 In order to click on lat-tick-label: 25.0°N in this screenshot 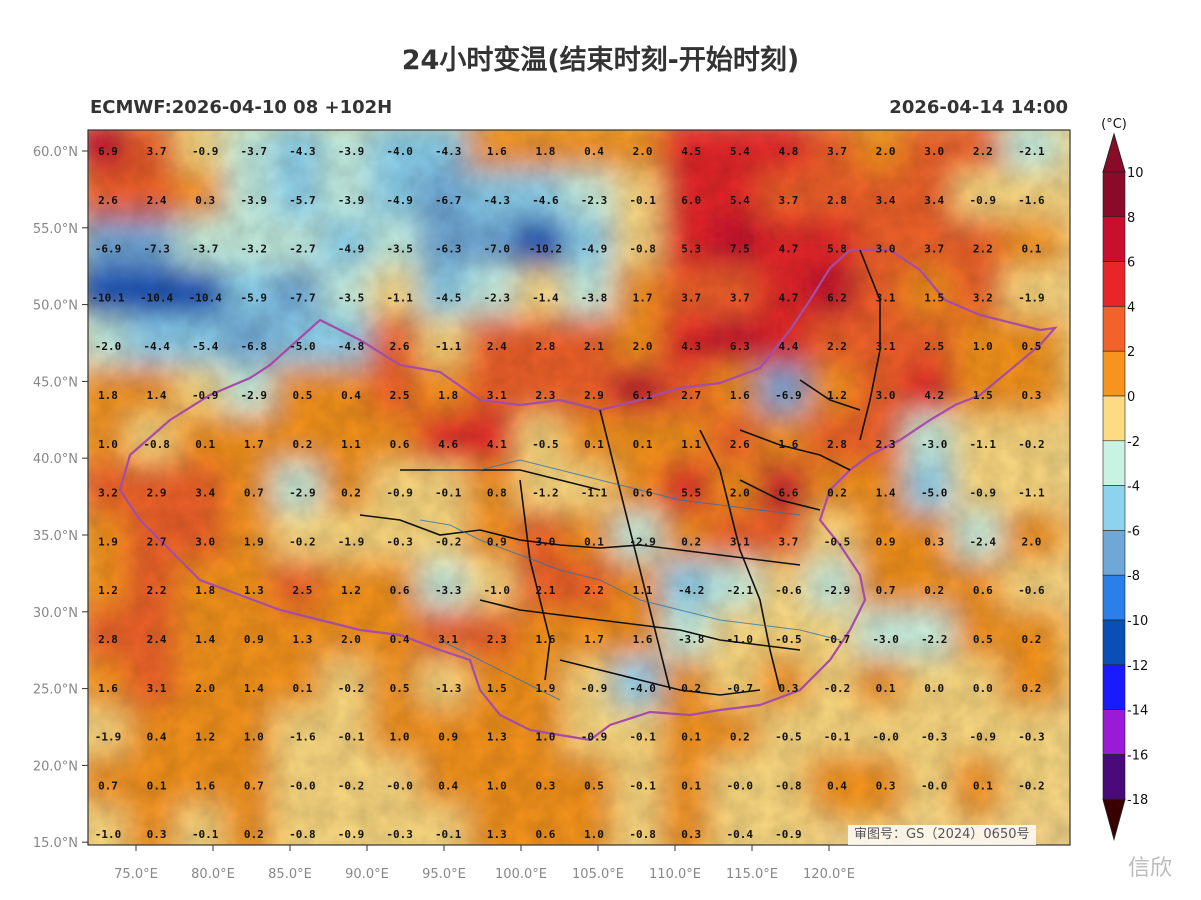, I will do `click(55, 690)`.